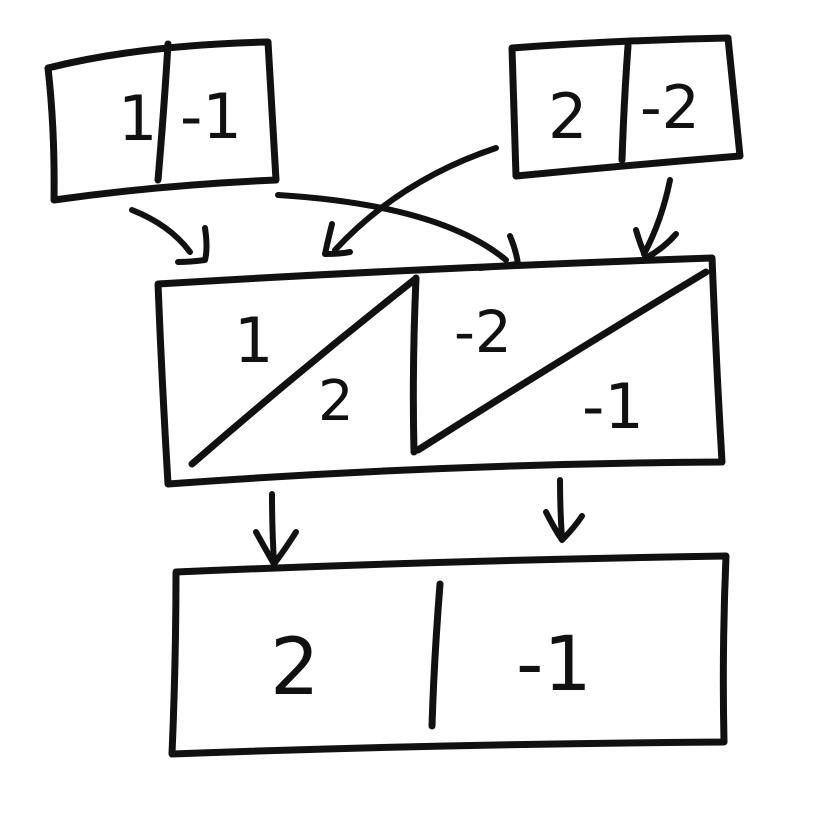 This screenshot has width=816, height=822. I want to click on top-left-box: 1 -1, so click(162, 121).